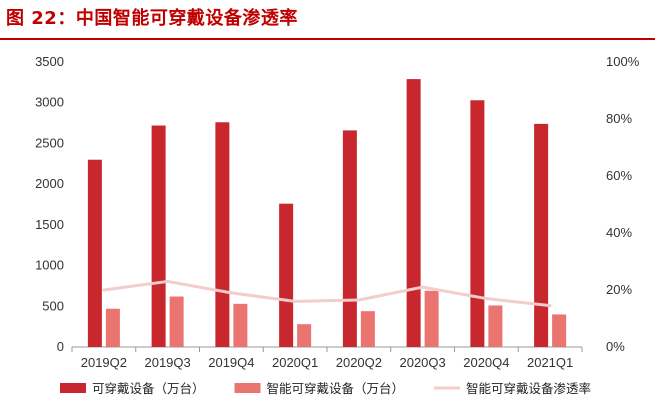  Describe the element at coordinates (619, 289) in the screenshot. I see `y-right-tick-label: 20%` at that location.